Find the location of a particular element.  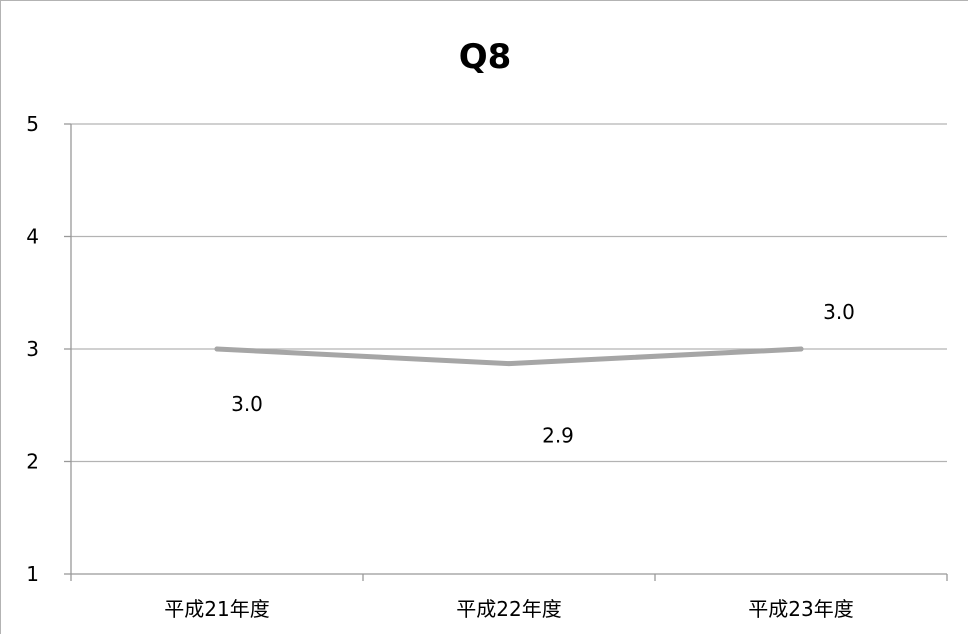

y-tick-label: 5 is located at coordinates (32, 124).